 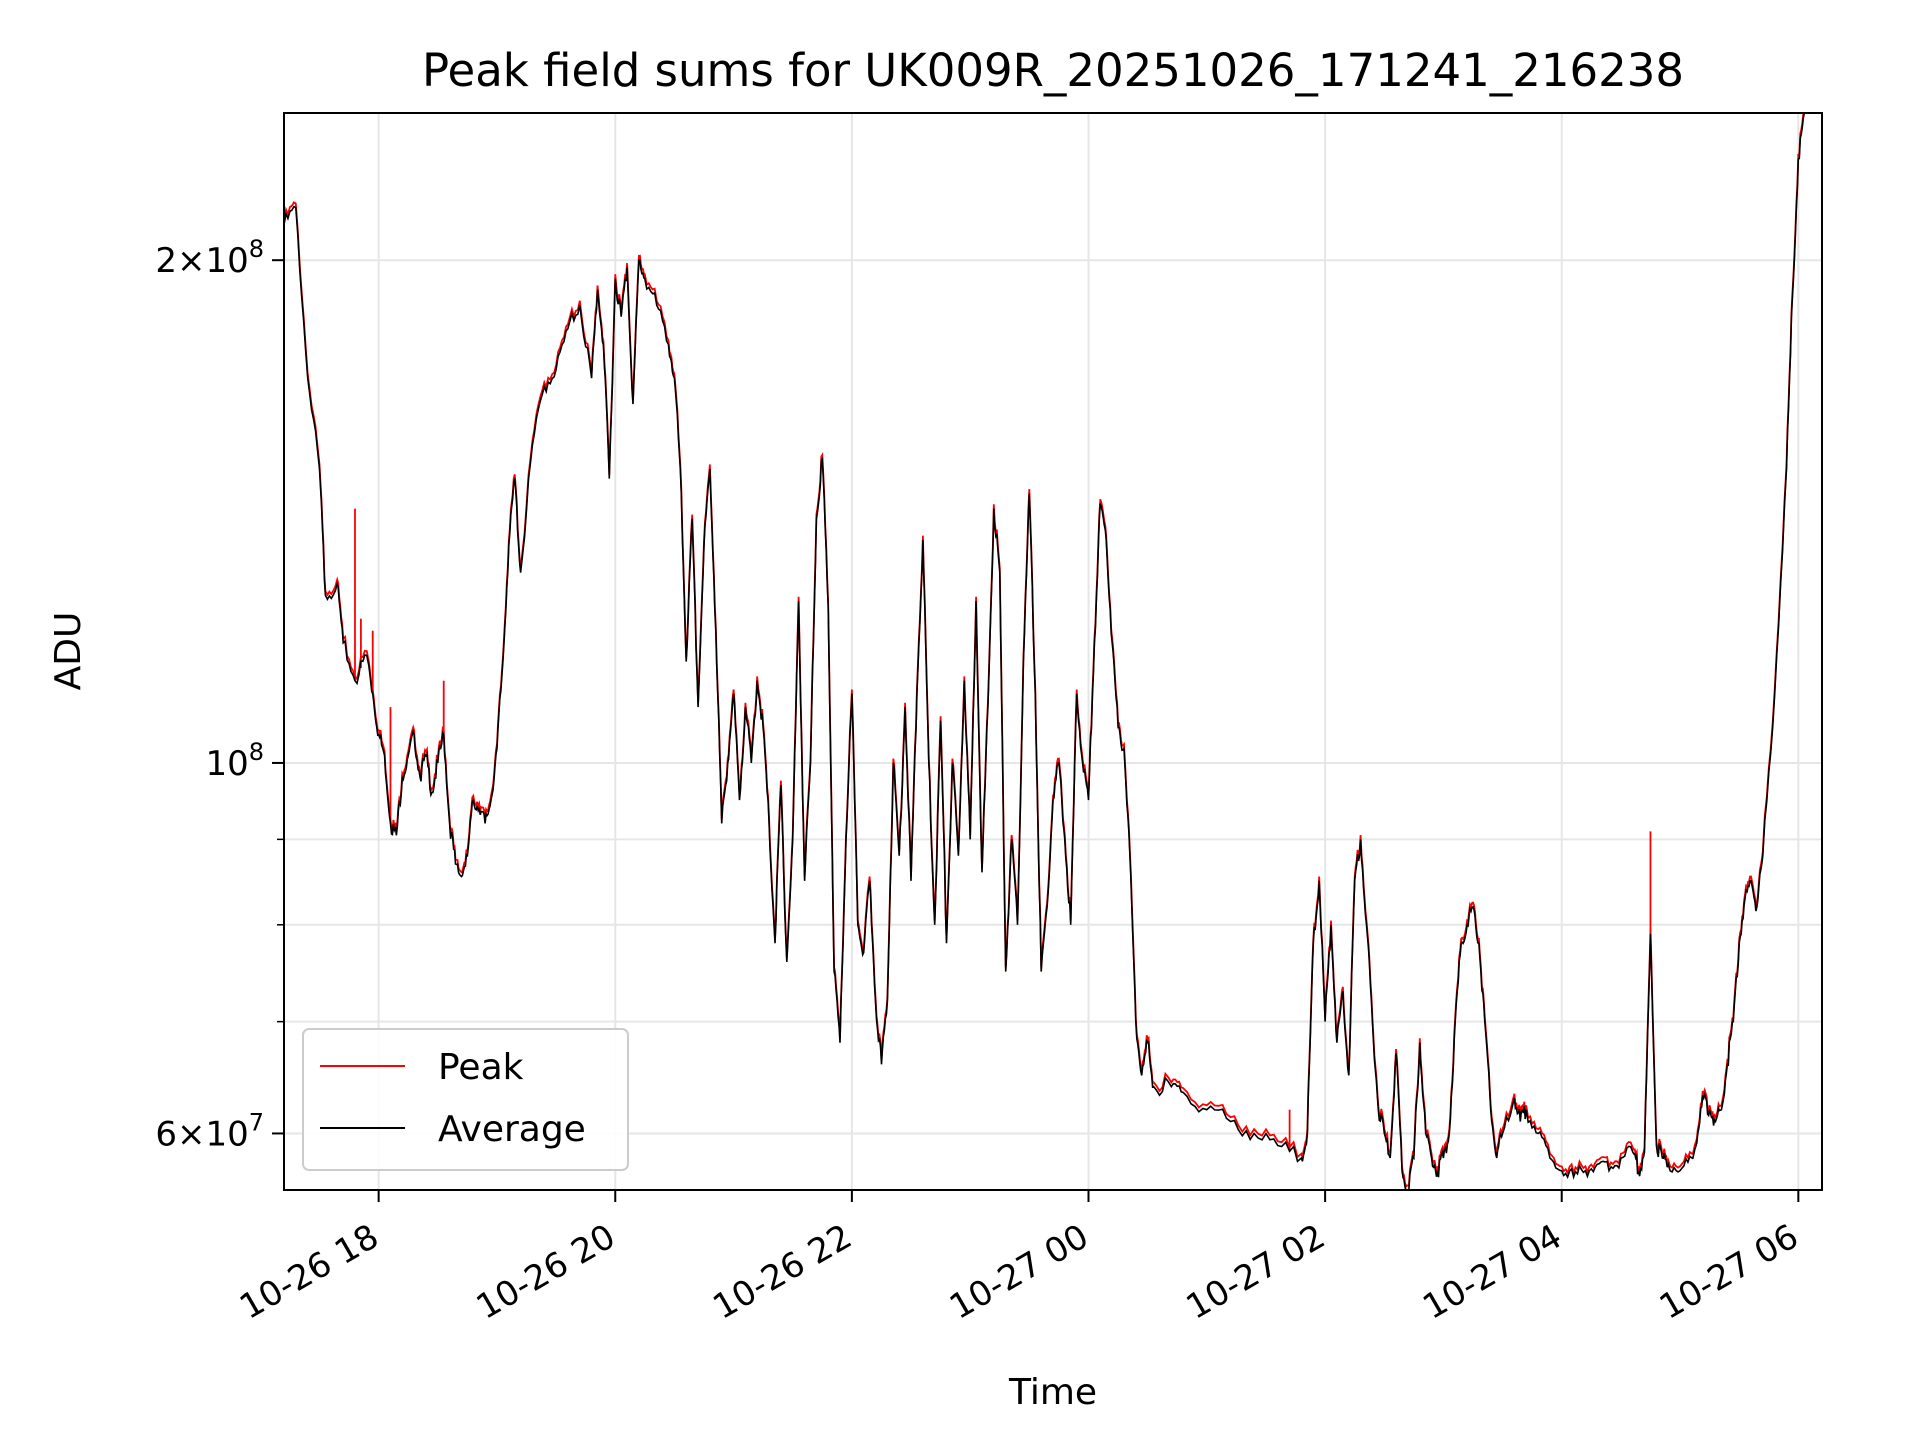 I want to click on legend: Peak Average, so click(x=465, y=1099).